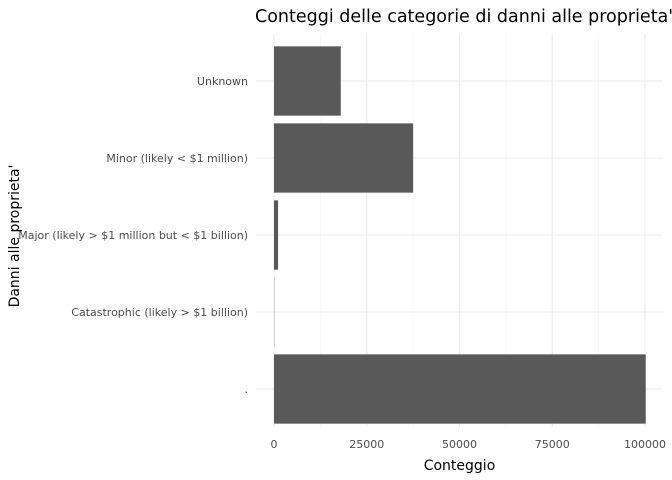 The height and width of the screenshot is (480, 672). Describe the element at coordinates (366, 444) in the screenshot. I see `x-tick-label: 25000` at that location.